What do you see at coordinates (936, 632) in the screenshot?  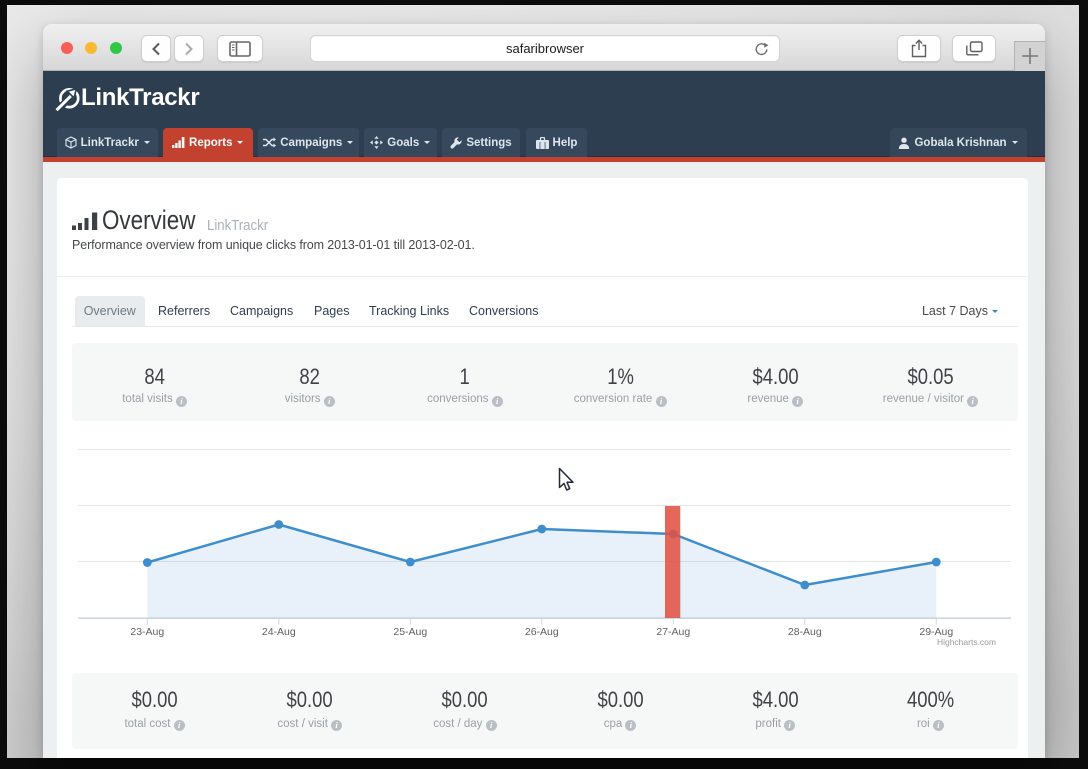 I see `svg-text: 29-Aug` at bounding box center [936, 632].